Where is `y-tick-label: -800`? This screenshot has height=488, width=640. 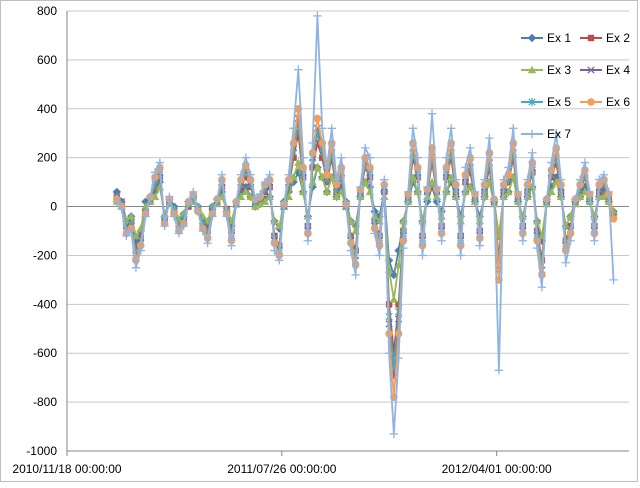 y-tick-label: -800 is located at coordinates (45, 402).